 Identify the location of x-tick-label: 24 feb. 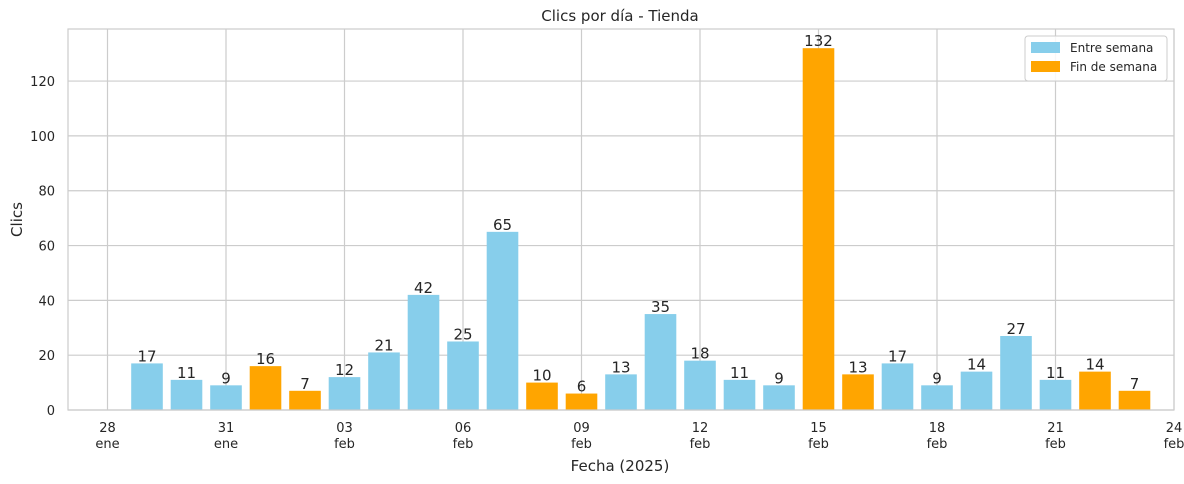
(1174, 436).